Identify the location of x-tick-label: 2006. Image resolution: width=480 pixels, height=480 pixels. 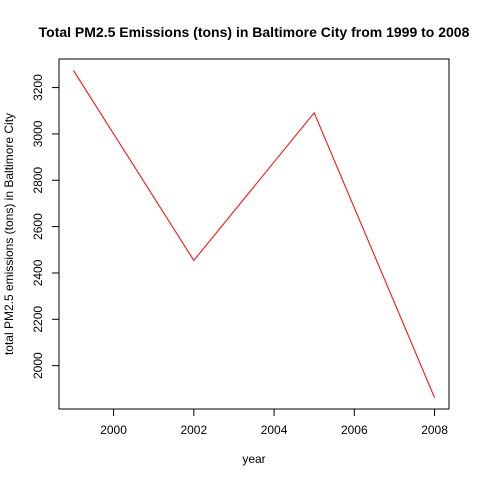
(354, 430).